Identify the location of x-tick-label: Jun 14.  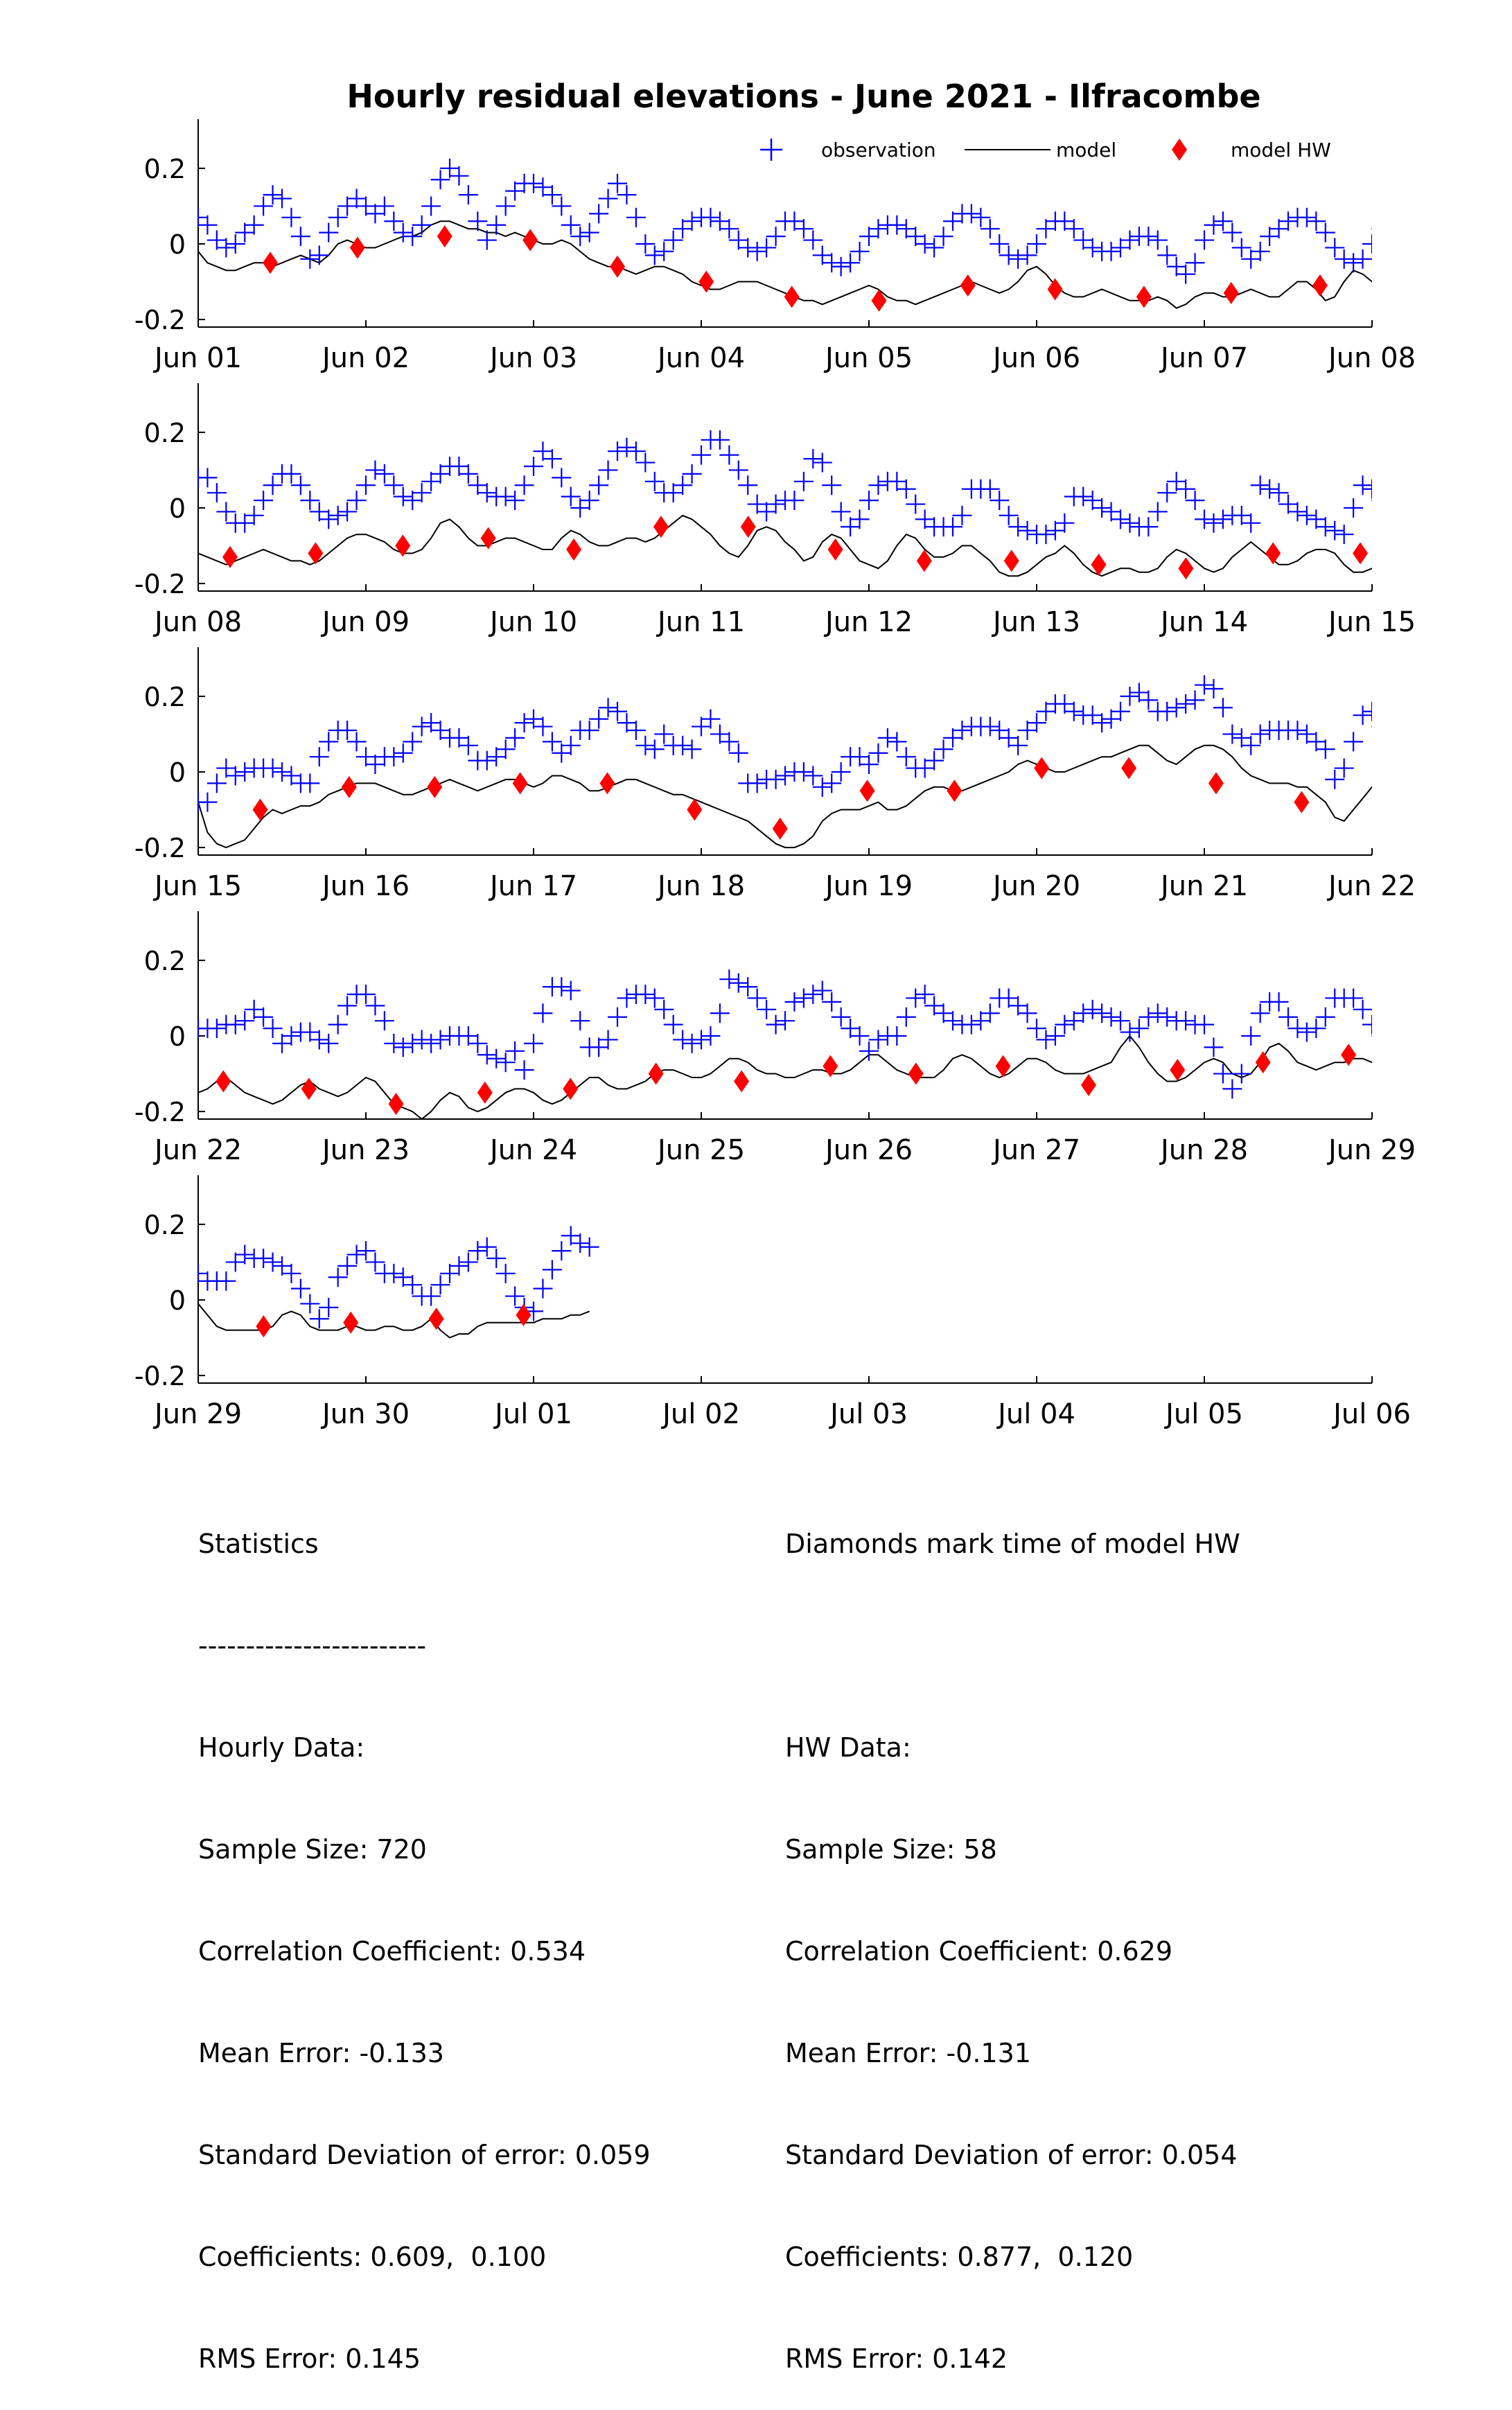
(1203, 622).